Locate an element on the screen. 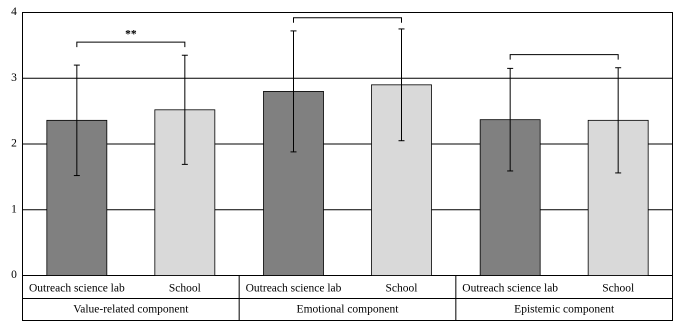 This screenshot has width=685, height=323. y-tick-label: 3 is located at coordinates (14, 78).